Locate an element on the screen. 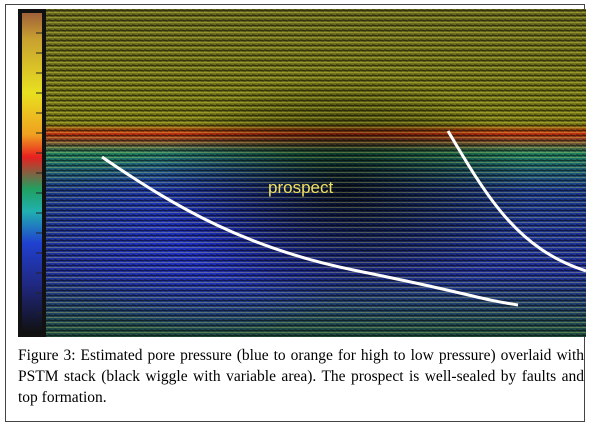 The width and height of the screenshot is (592, 428). fault-line is located at coordinates (516, 201).